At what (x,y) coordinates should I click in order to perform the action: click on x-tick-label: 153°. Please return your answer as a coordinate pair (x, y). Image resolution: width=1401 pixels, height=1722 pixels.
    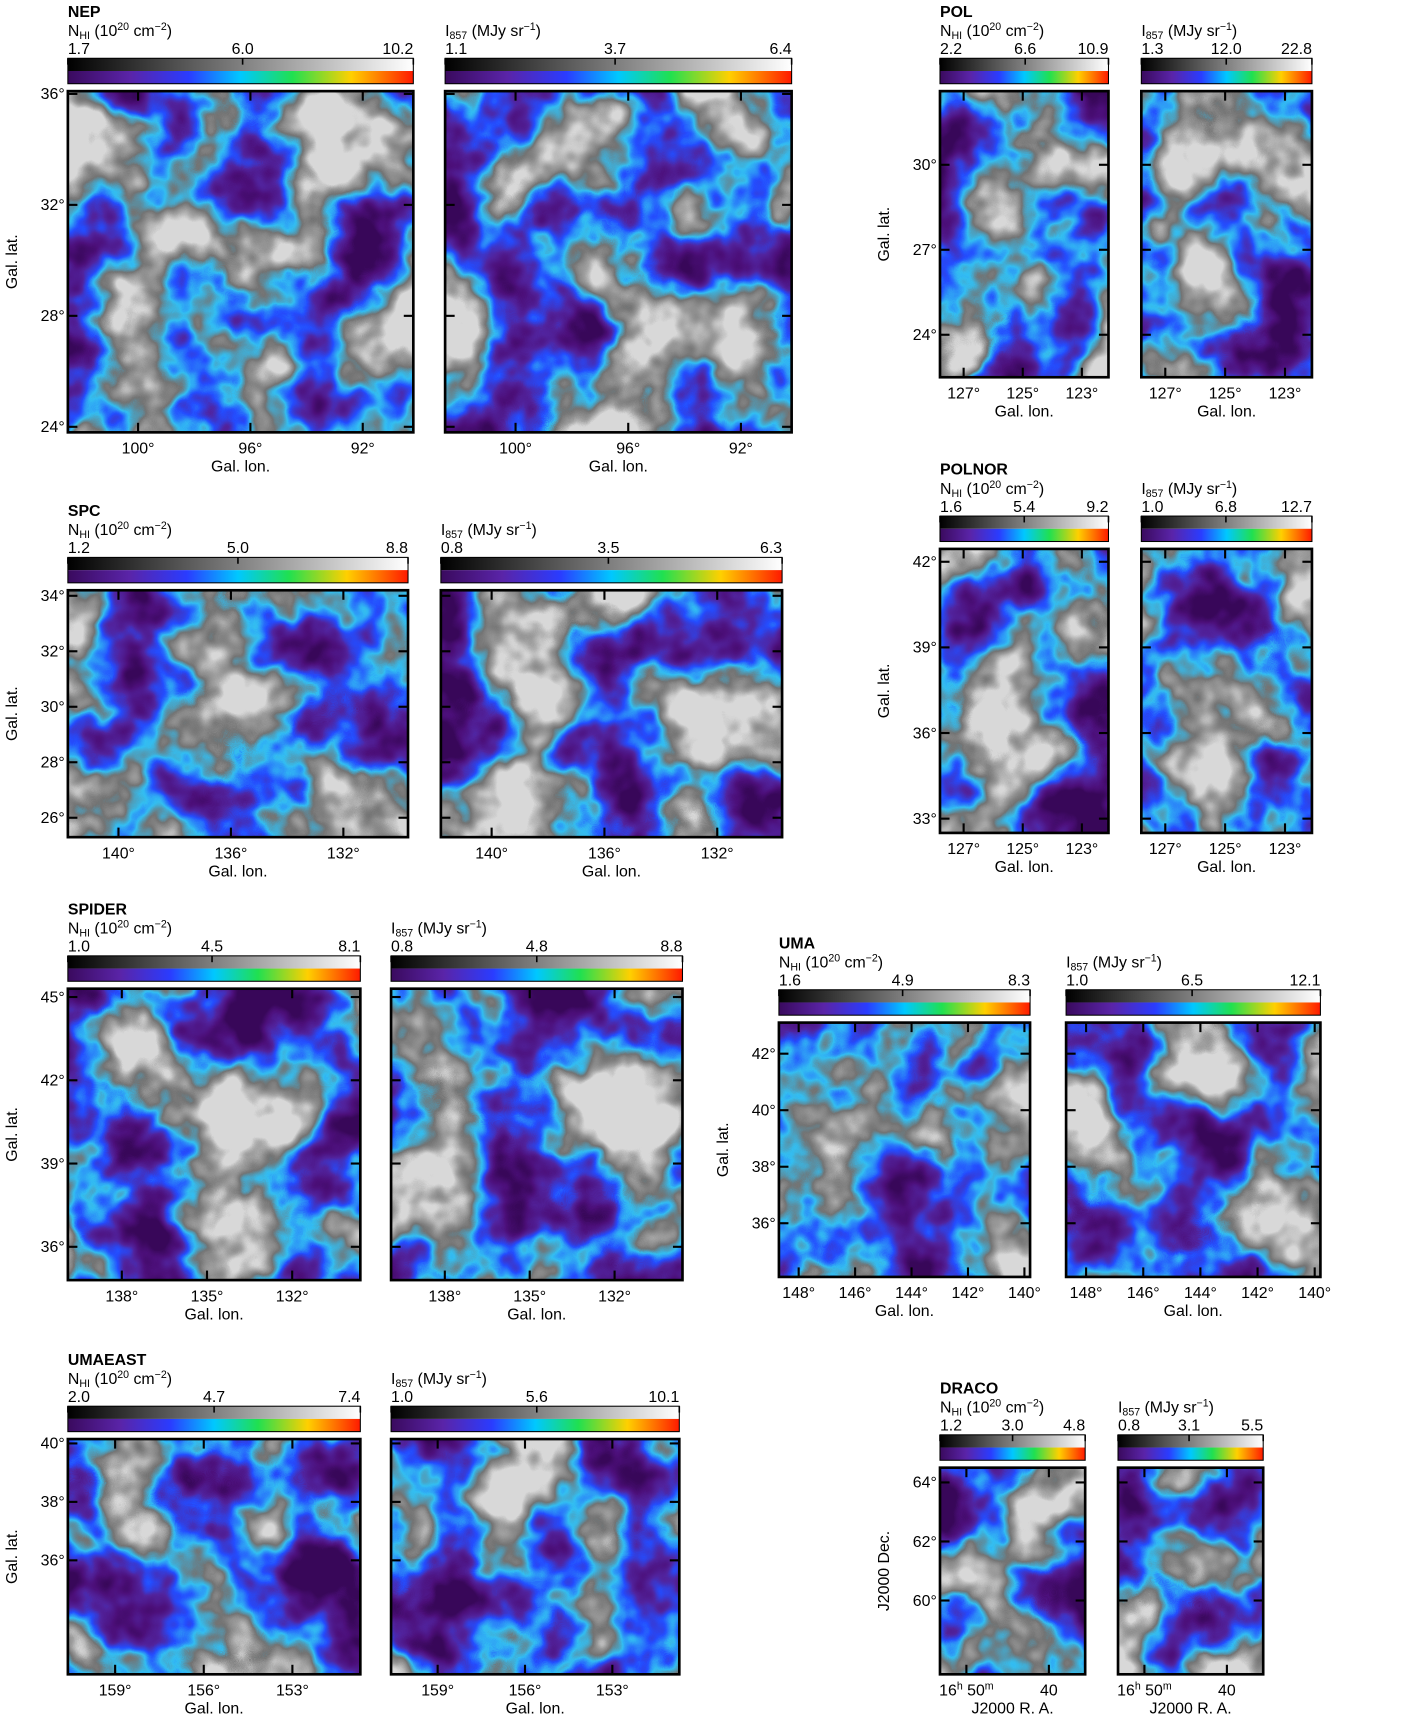
    Looking at the image, I should click on (292, 1691).